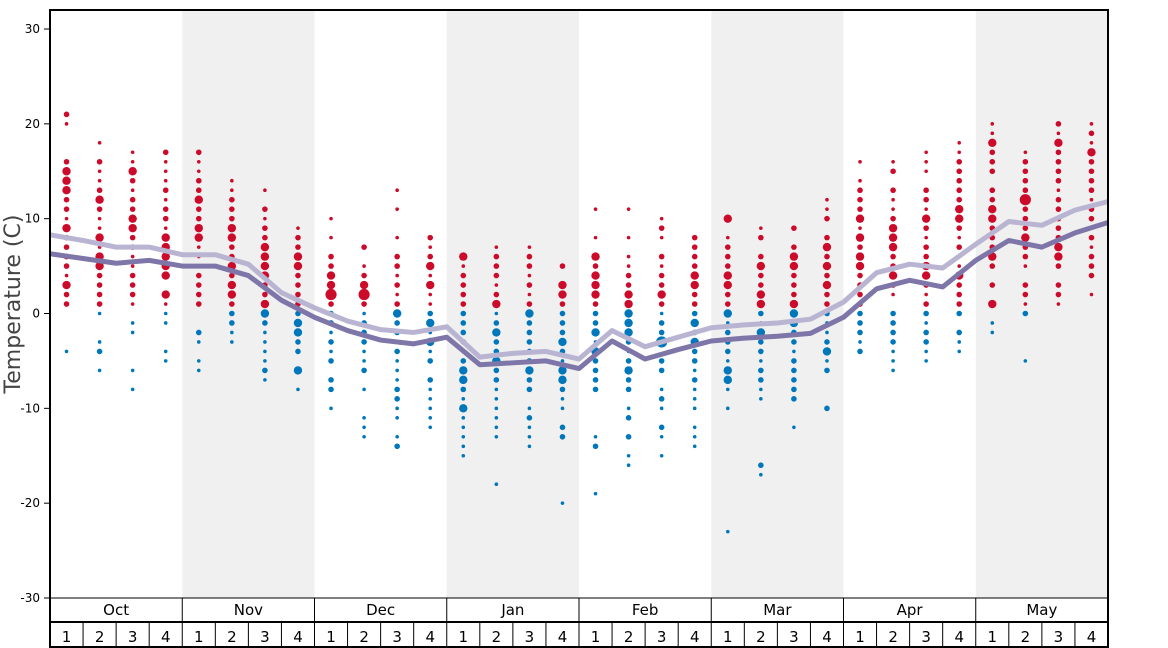 The image size is (1168, 648). I want to click on y-tick-label: 10, so click(32, 219).